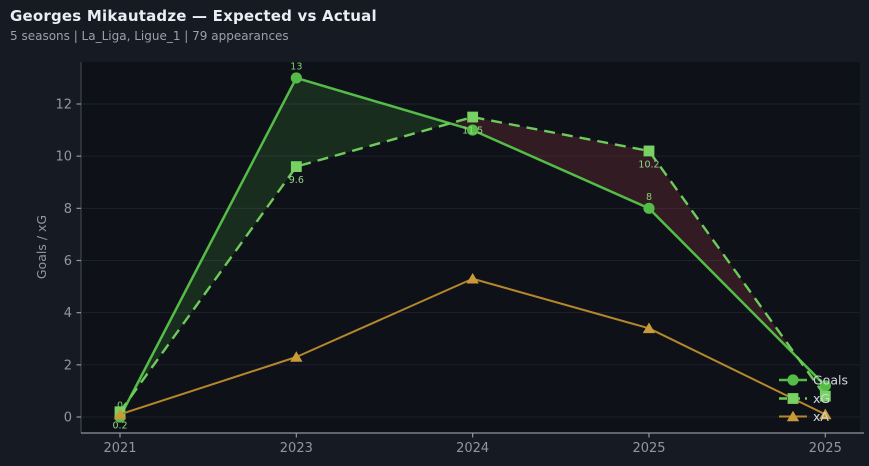  I want to click on legend-label-xa: xA, so click(821, 416).